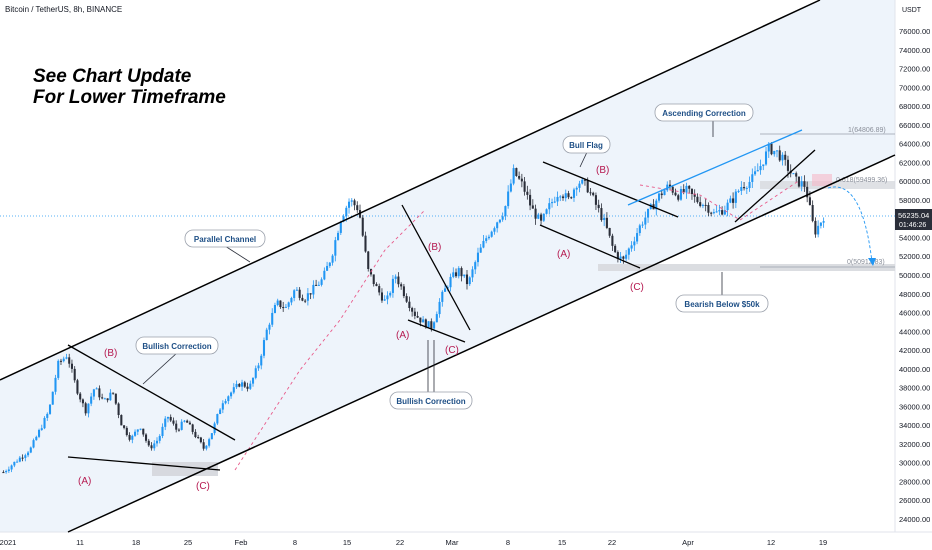 The image size is (932, 550). What do you see at coordinates (775, 186) in the screenshot?
I see `ascending-lower` at bounding box center [775, 186].